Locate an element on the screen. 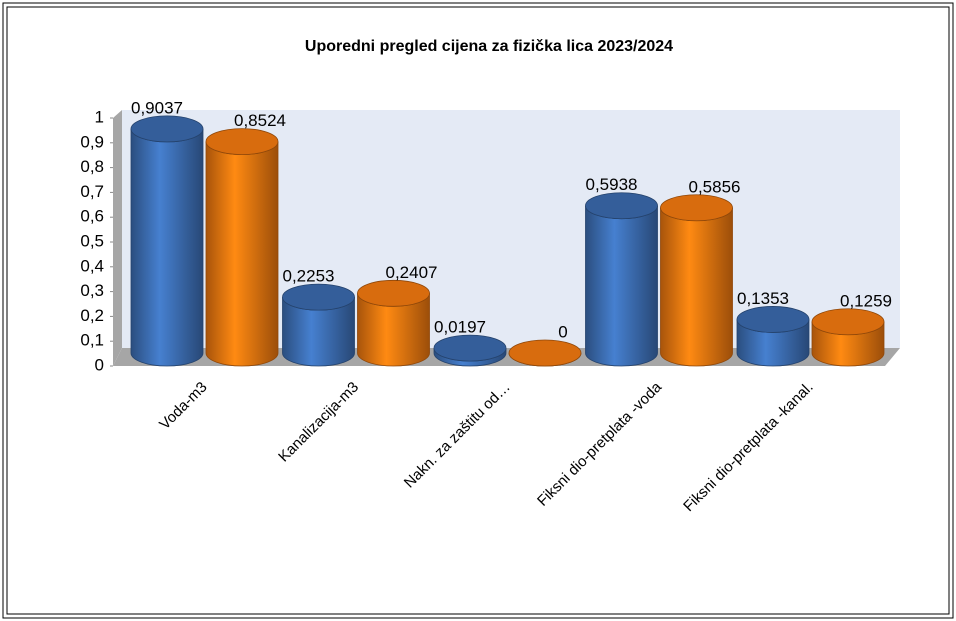  data-label: 0,0197 is located at coordinates (460, 327).